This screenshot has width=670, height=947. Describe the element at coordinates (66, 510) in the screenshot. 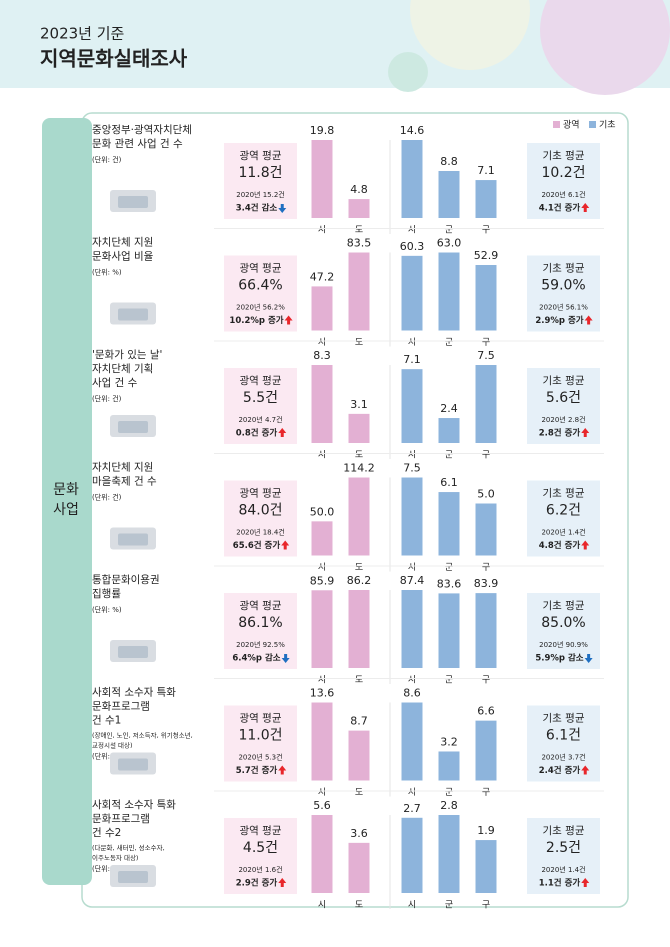

I see `side-label: 사업` at that location.